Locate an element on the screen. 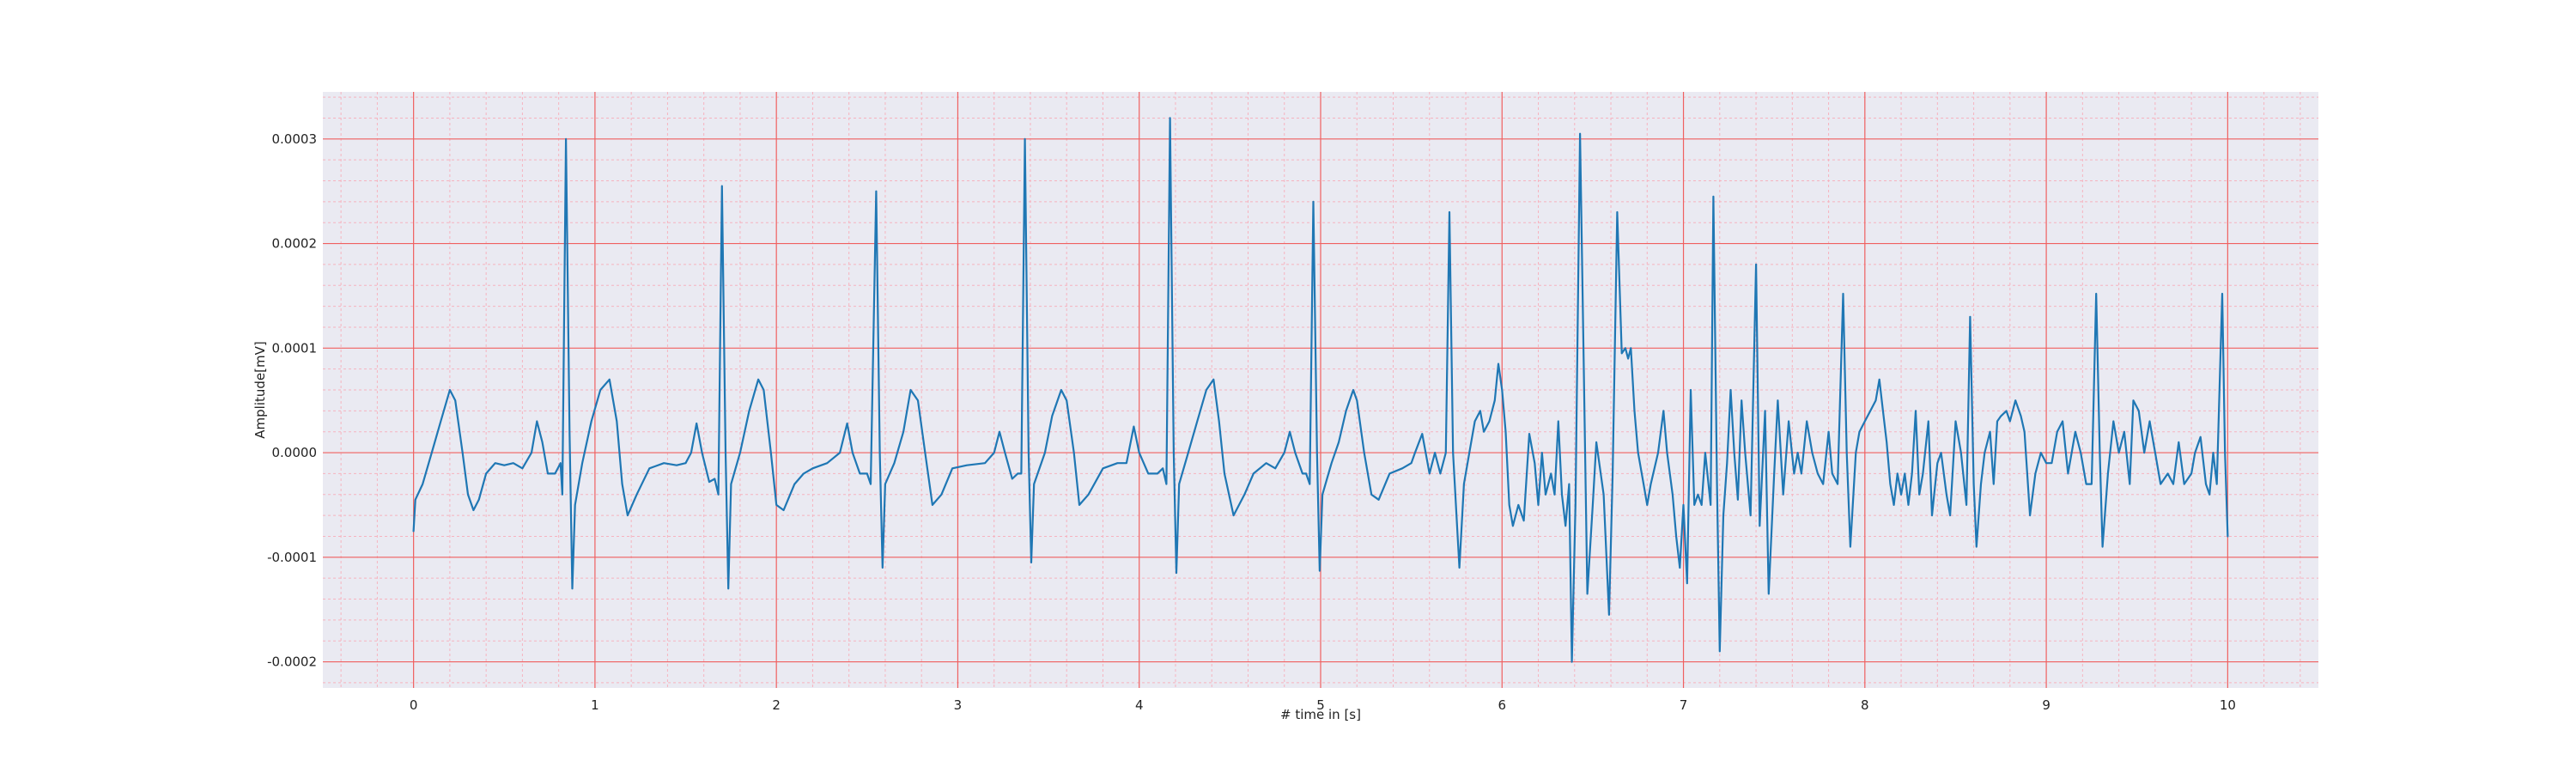 The image size is (2576, 773). x-tick-label: 9 is located at coordinates (2046, 705).